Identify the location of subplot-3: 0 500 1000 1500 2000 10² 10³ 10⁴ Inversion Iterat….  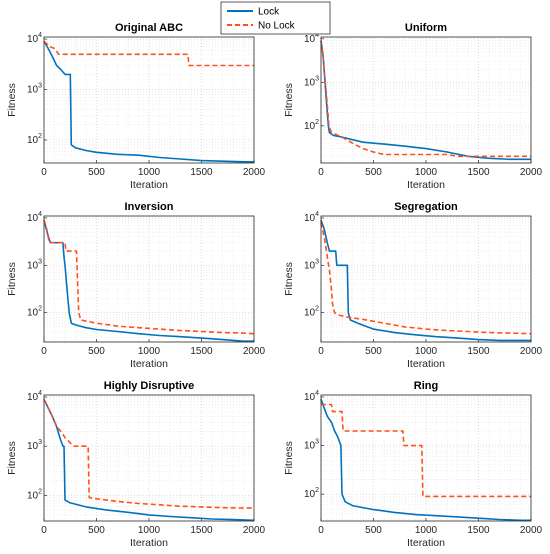
(136, 285).